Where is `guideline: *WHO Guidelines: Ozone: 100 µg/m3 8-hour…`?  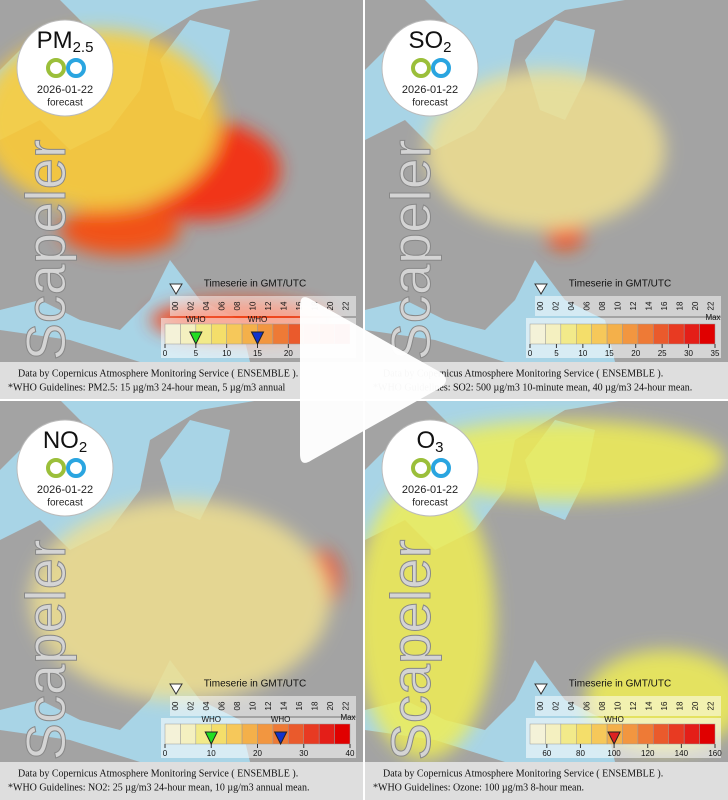 guideline: *WHO Guidelines: Ozone: 100 µg/m3 8-hour… is located at coordinates (478, 787).